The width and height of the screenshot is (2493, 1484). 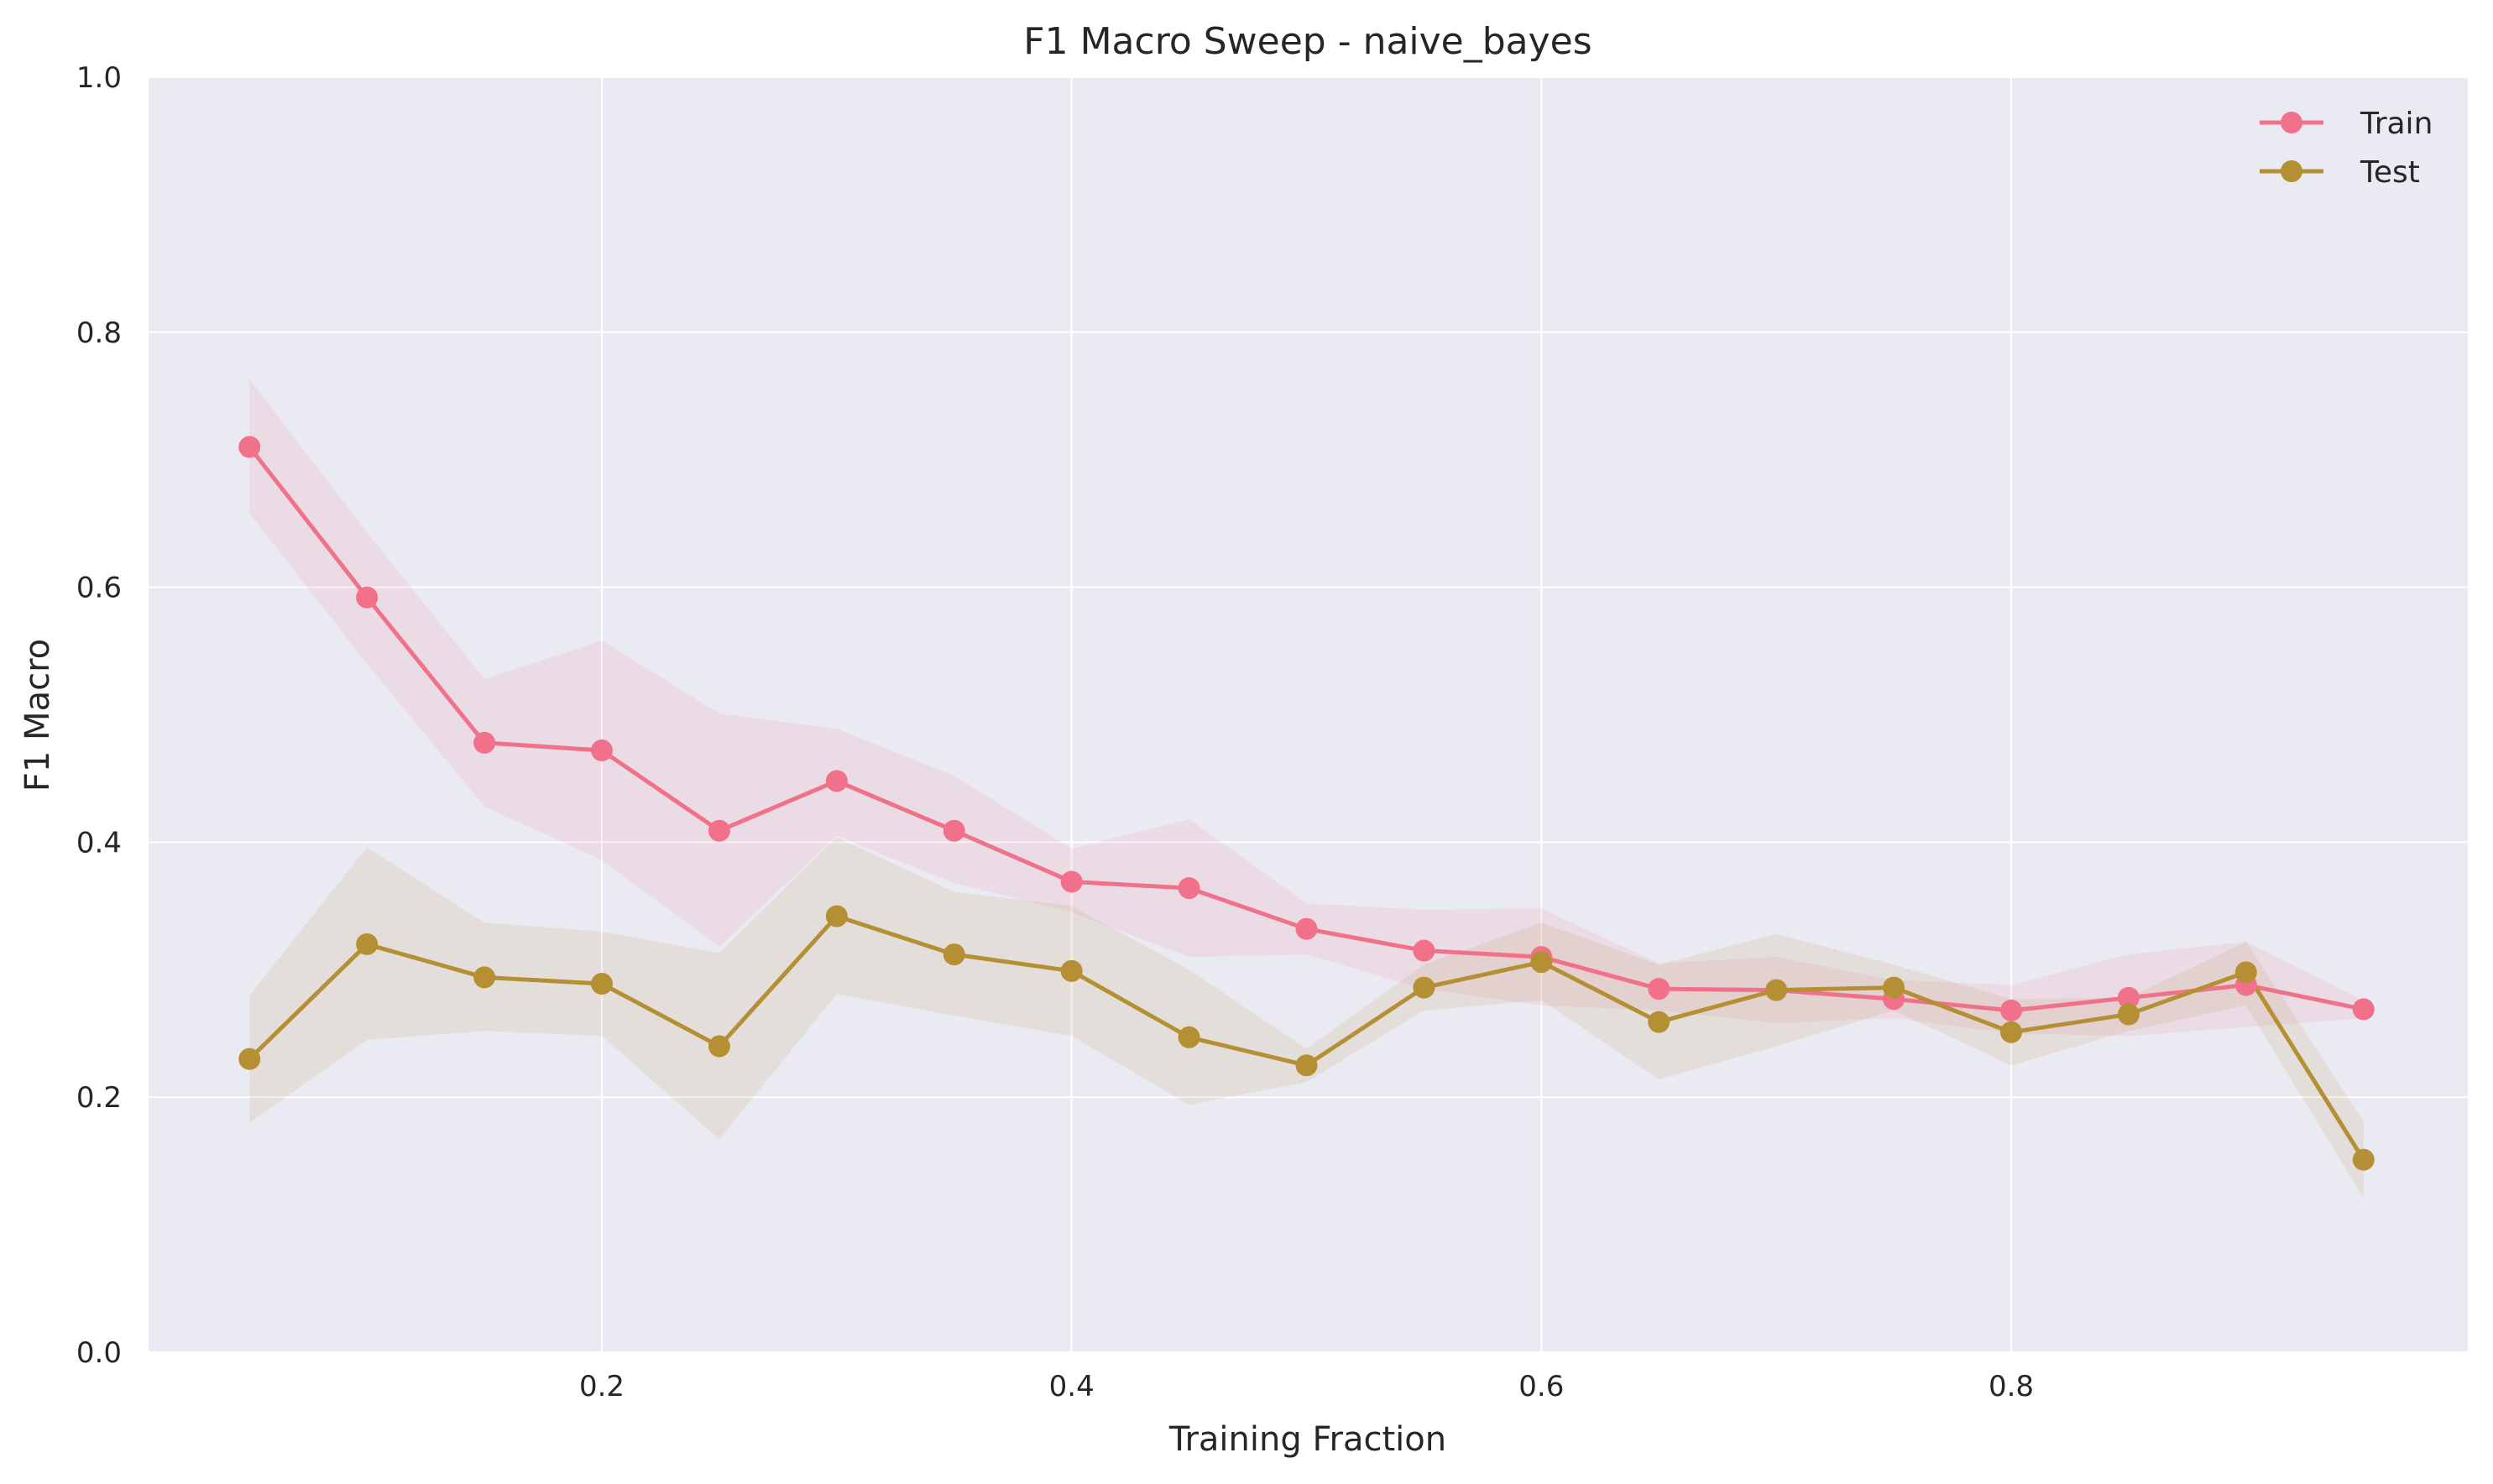 What do you see at coordinates (99, 333) in the screenshot?
I see `y-tick-label: 0.8` at bounding box center [99, 333].